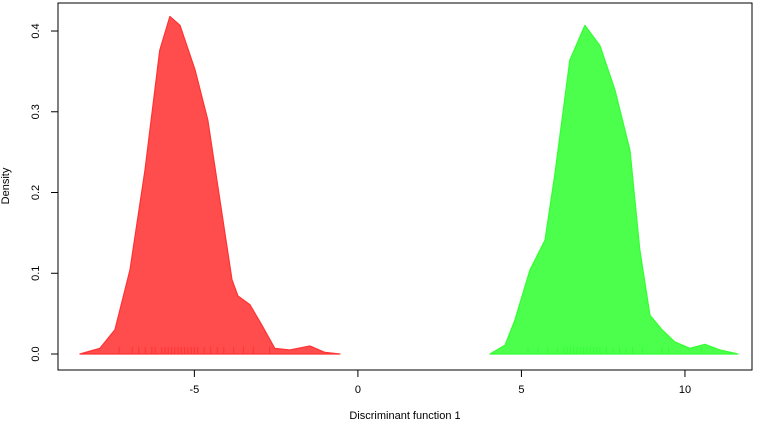 Image resolution: width=767 pixels, height=423 pixels. Describe the element at coordinates (36, 192) in the screenshot. I see `y-tick-label: 0.2` at that location.